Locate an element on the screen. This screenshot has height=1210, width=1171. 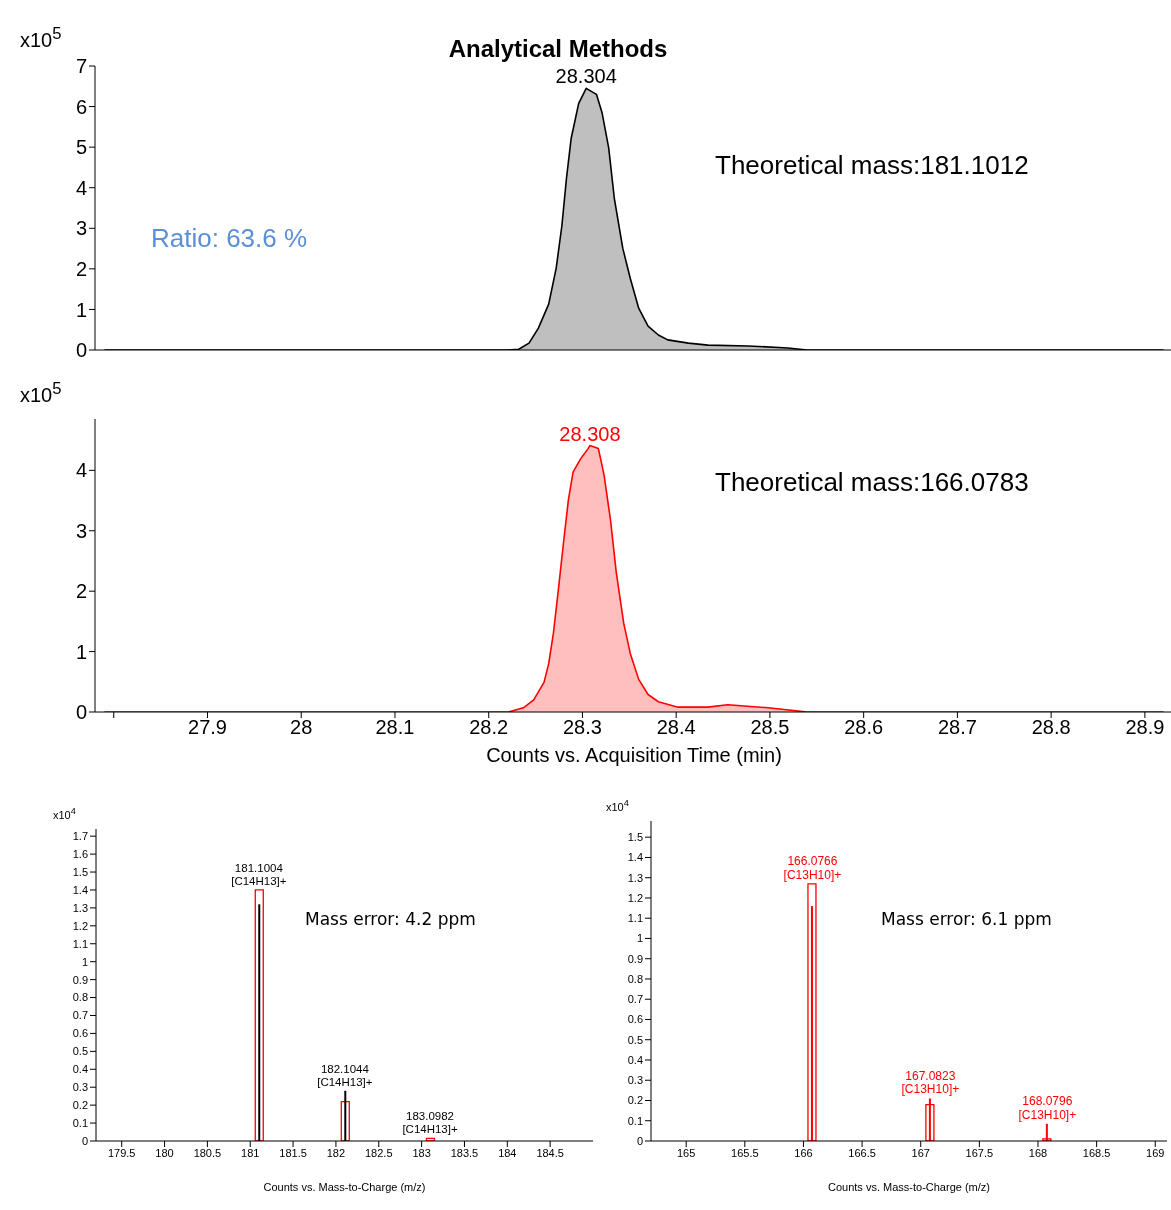
x-tick-label: 182.5 is located at coordinates (379, 1152).